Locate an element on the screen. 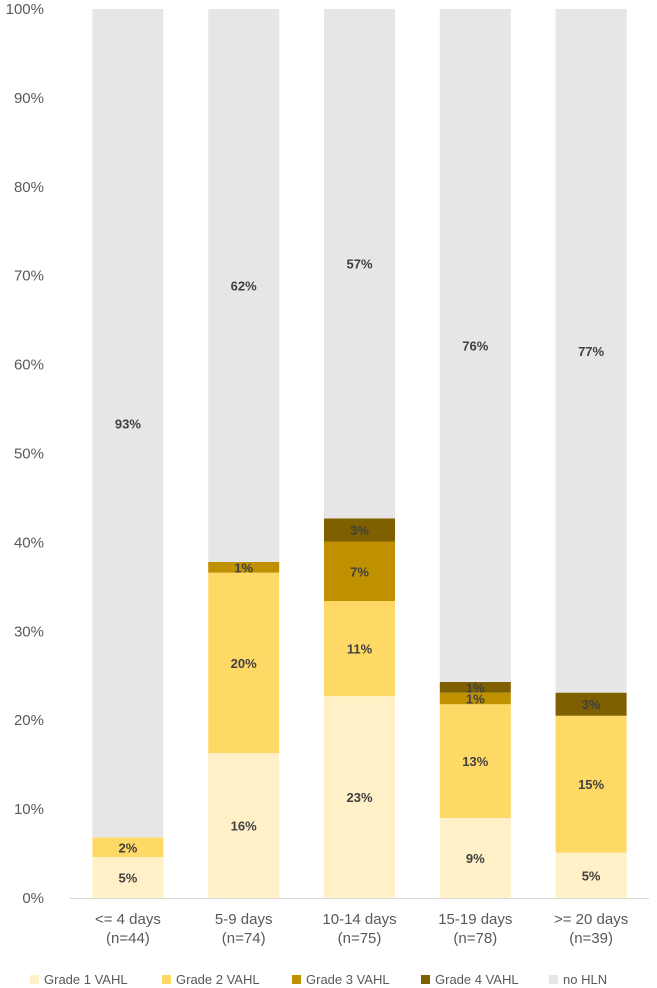 The width and height of the screenshot is (657, 988). y-tick-label: 40% is located at coordinates (29, 542).